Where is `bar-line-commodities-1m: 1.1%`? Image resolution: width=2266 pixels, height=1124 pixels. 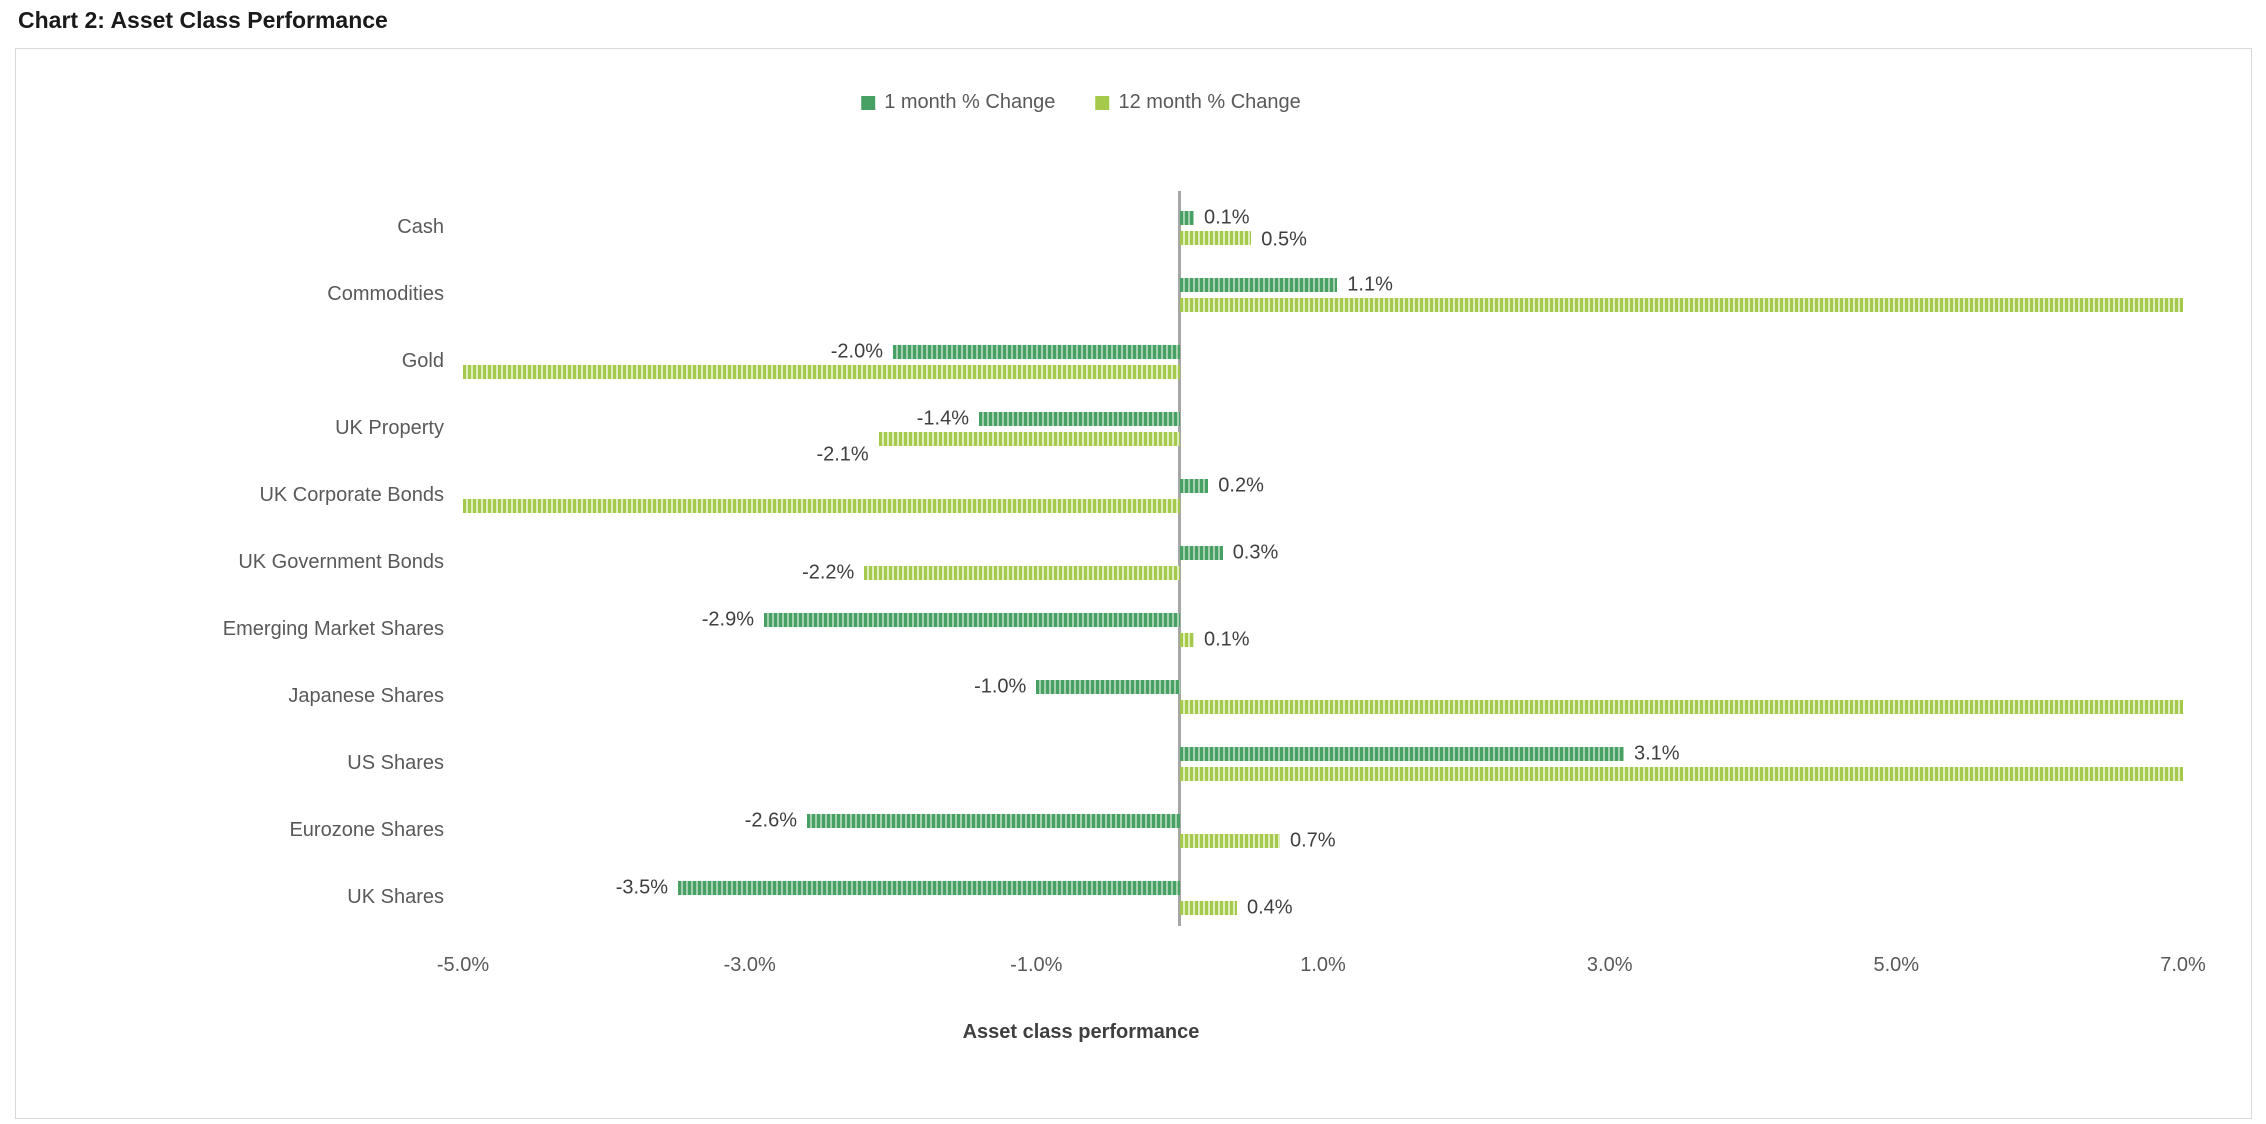
bar-line-commodities-1m: 1.1% is located at coordinates (1323, 284).